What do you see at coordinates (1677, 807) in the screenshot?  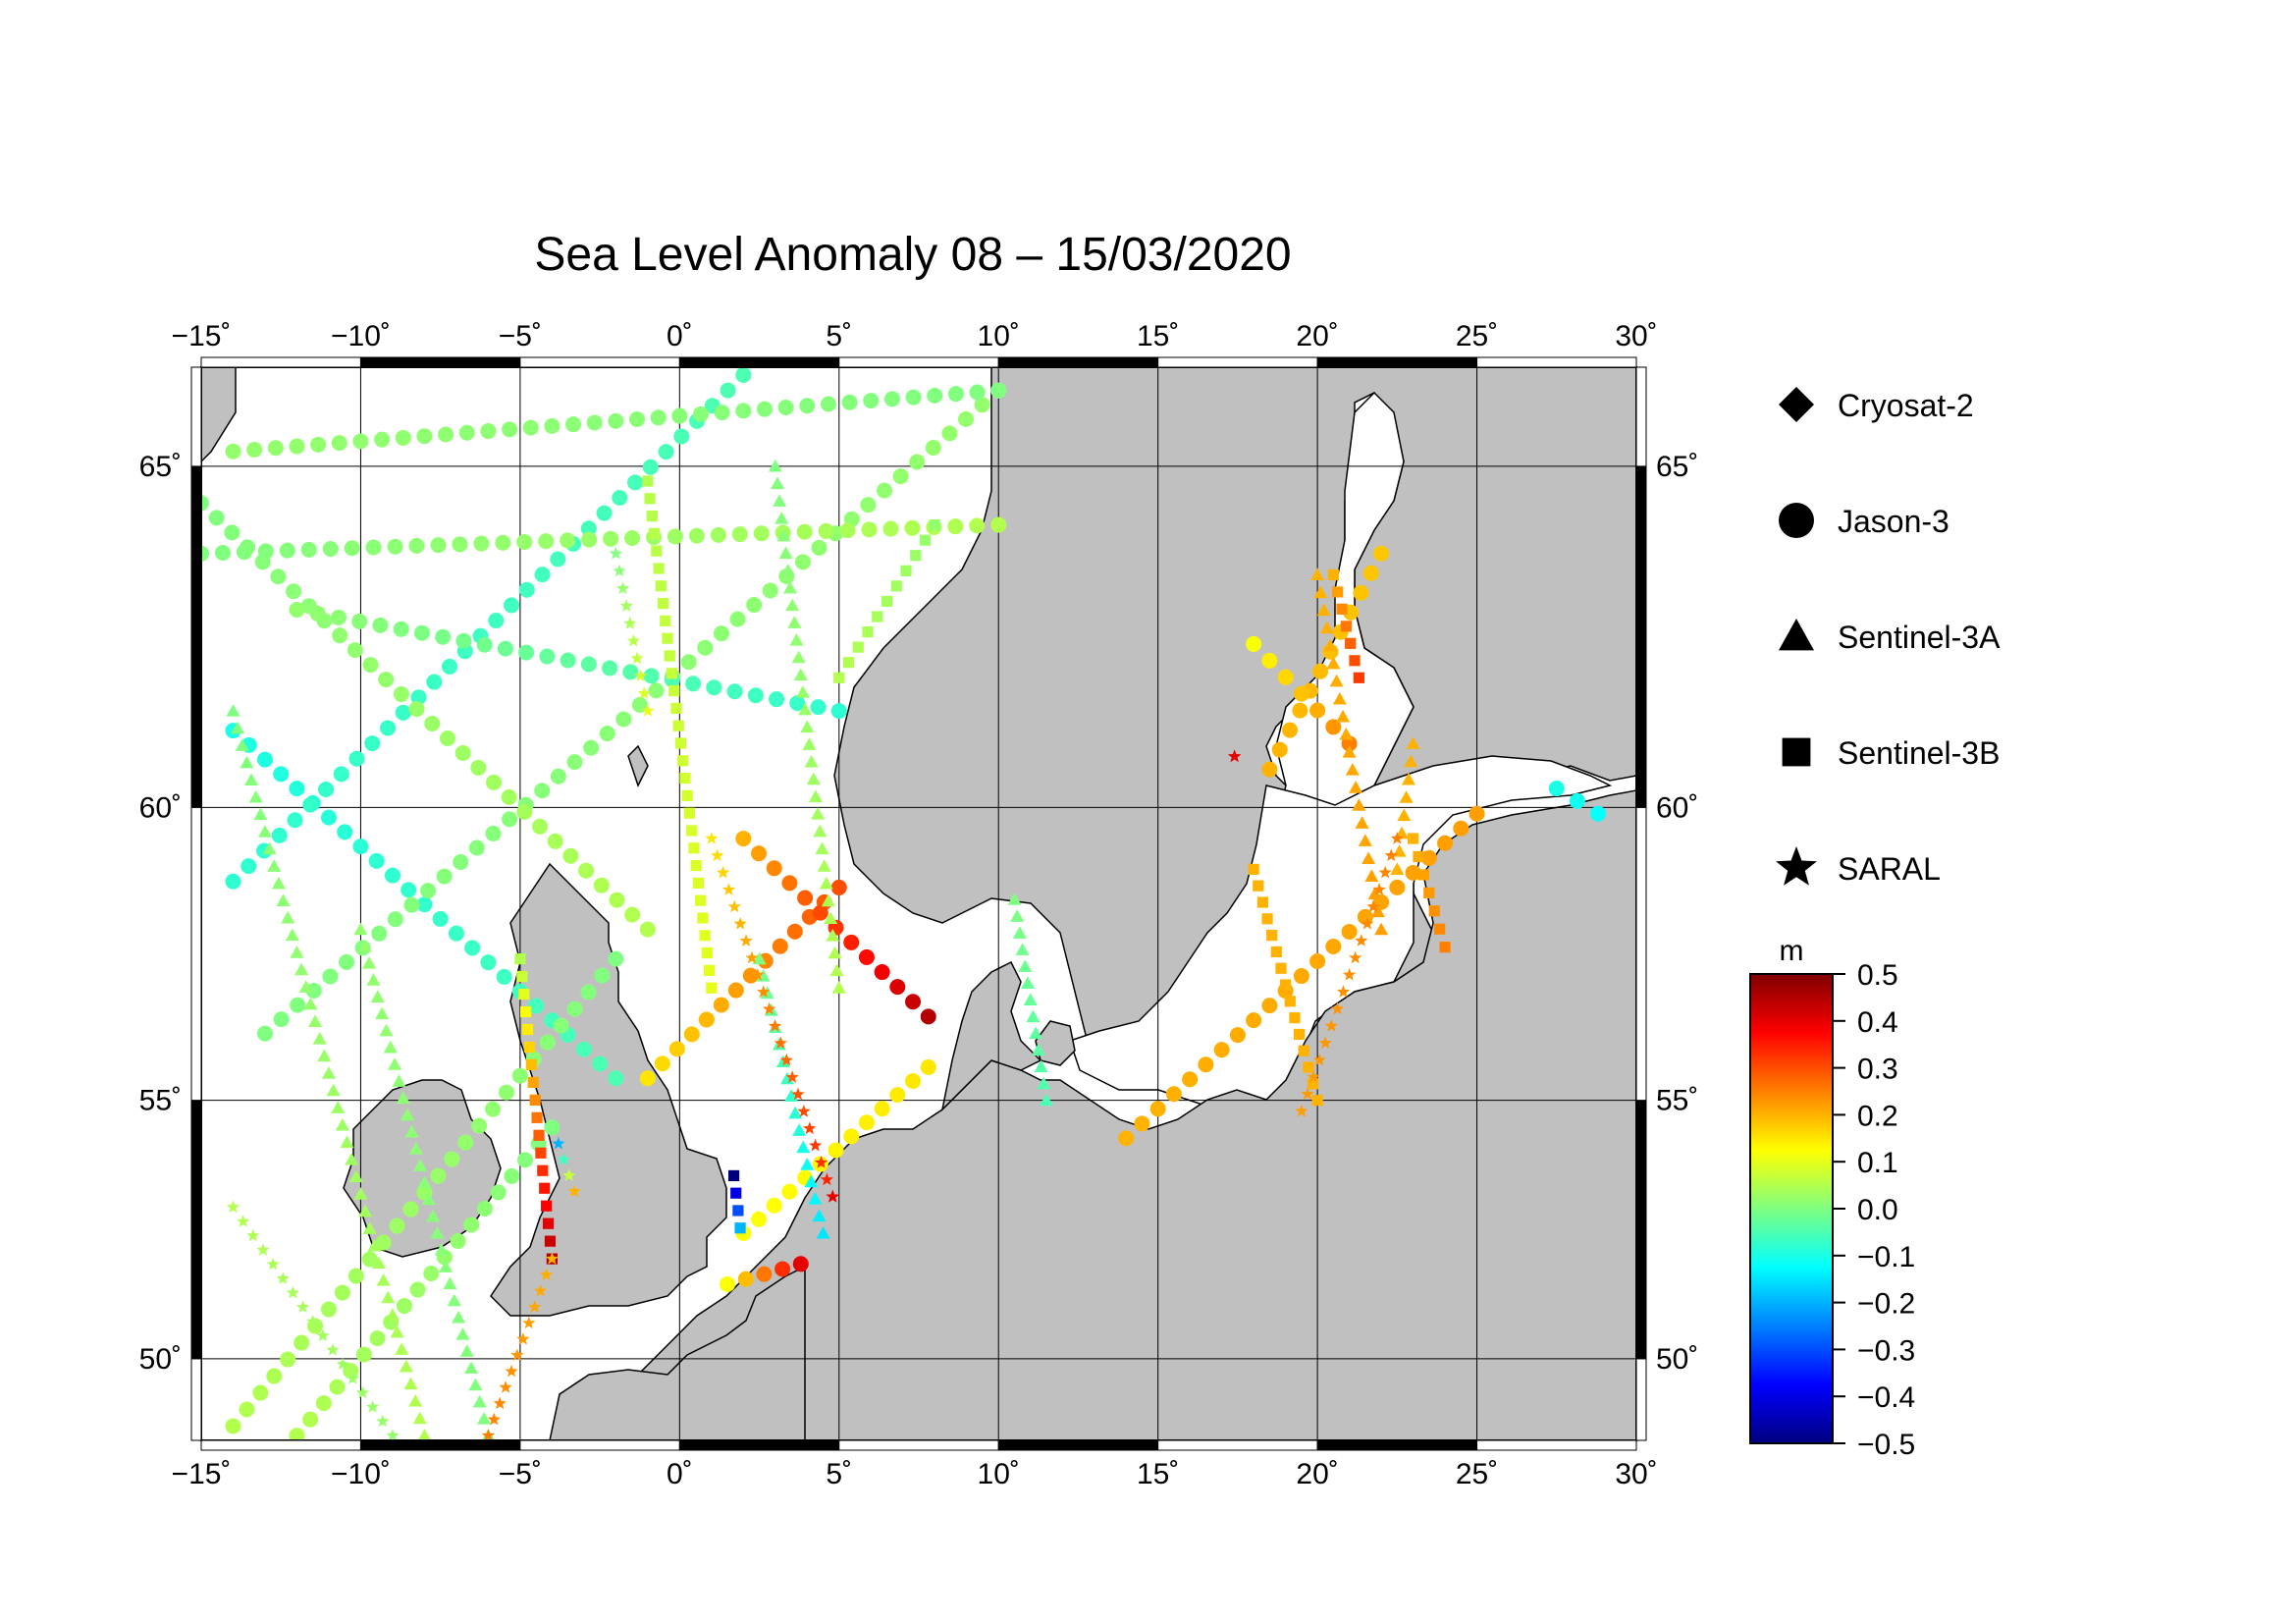 I see `lat-tick-label-right: 60˚` at bounding box center [1677, 807].